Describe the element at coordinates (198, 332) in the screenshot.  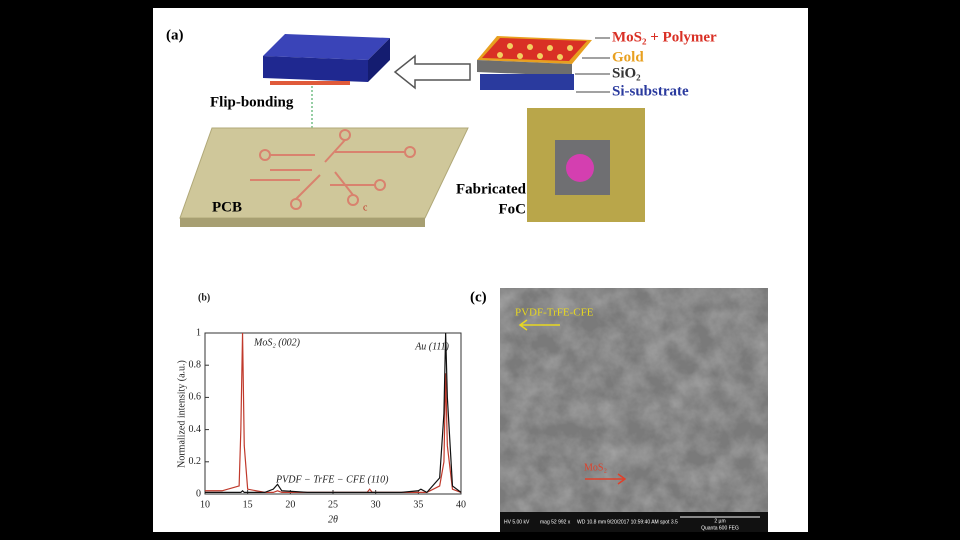
I see `y-tick-label: 1` at that location.